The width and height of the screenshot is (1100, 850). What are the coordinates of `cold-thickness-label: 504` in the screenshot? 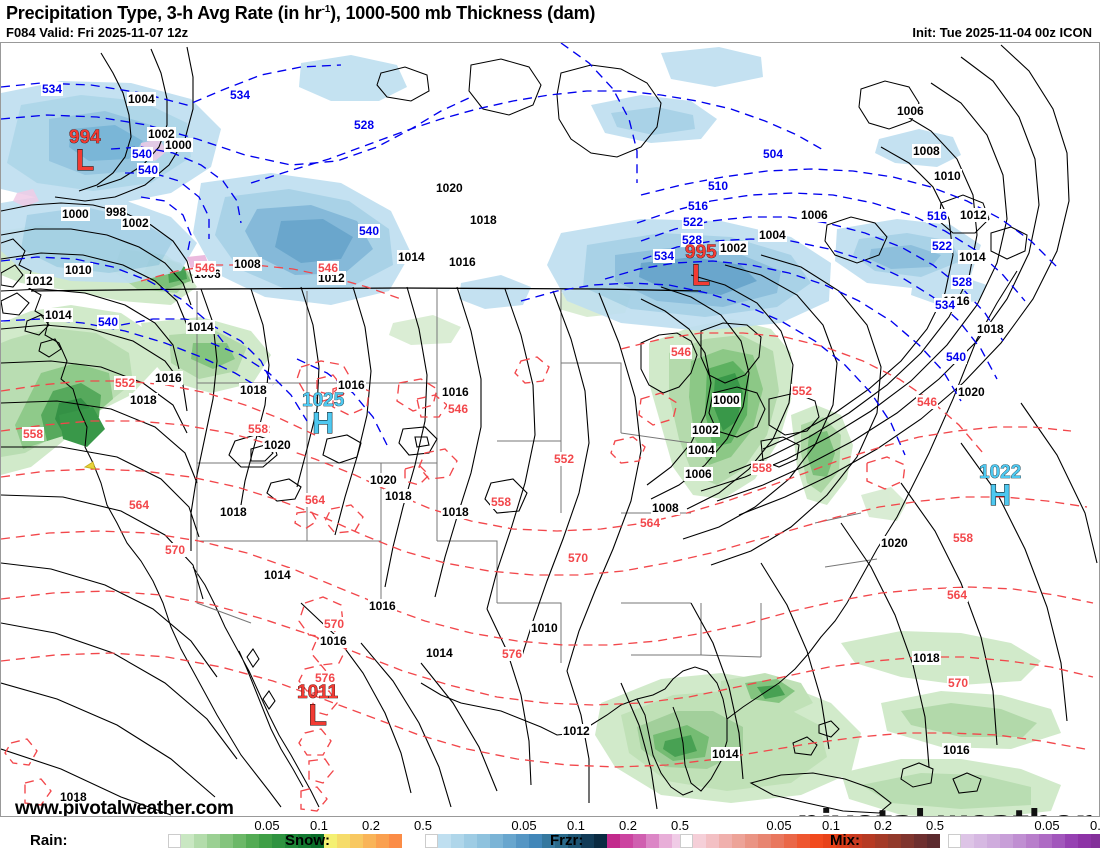 It's located at (773, 154).